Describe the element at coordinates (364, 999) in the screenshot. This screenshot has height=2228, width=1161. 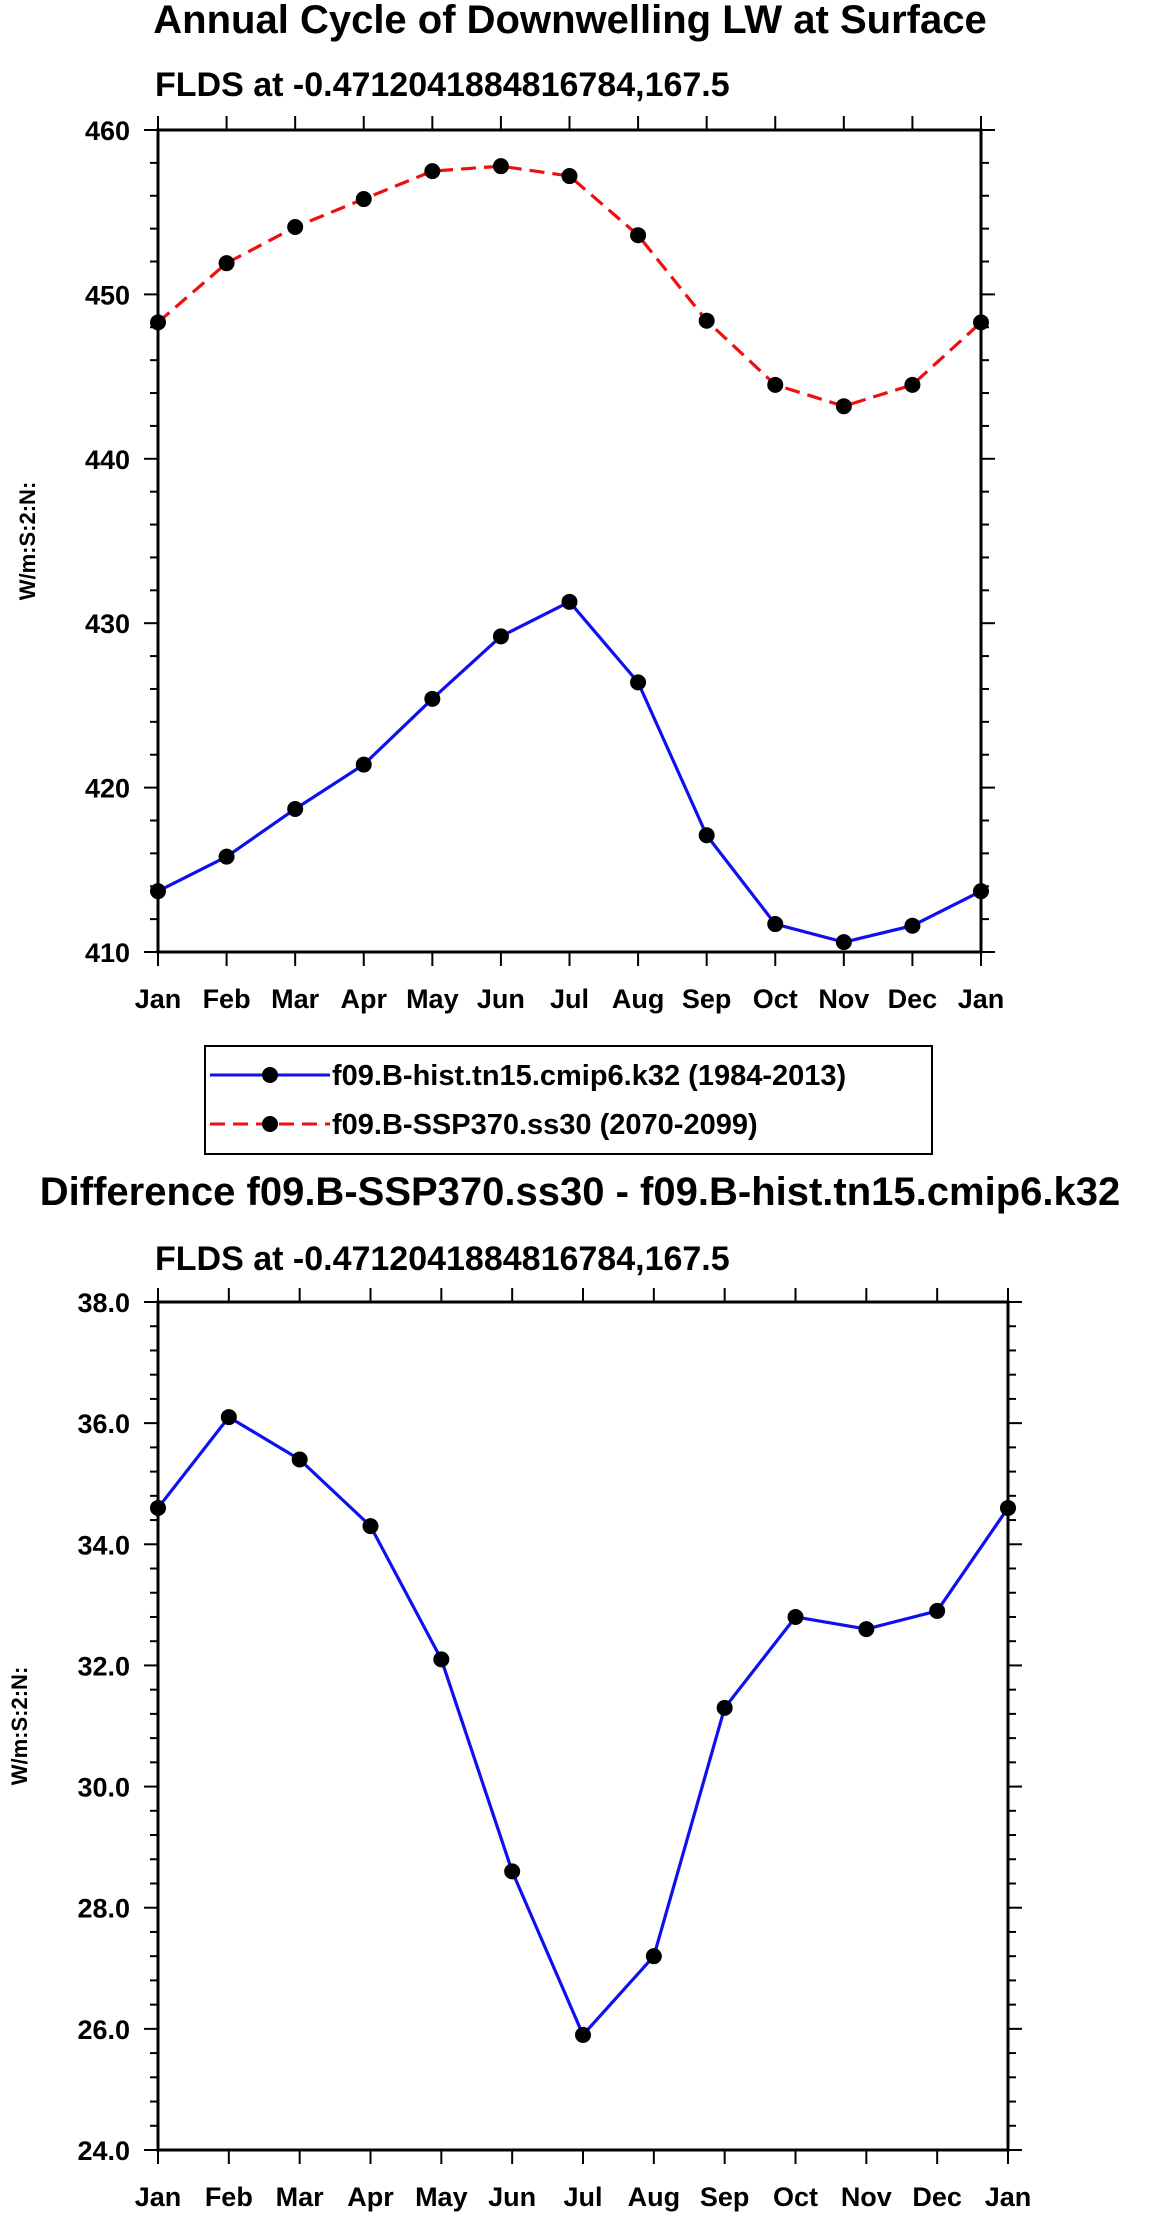
I see `chart1-x-tick-label: Apr` at that location.